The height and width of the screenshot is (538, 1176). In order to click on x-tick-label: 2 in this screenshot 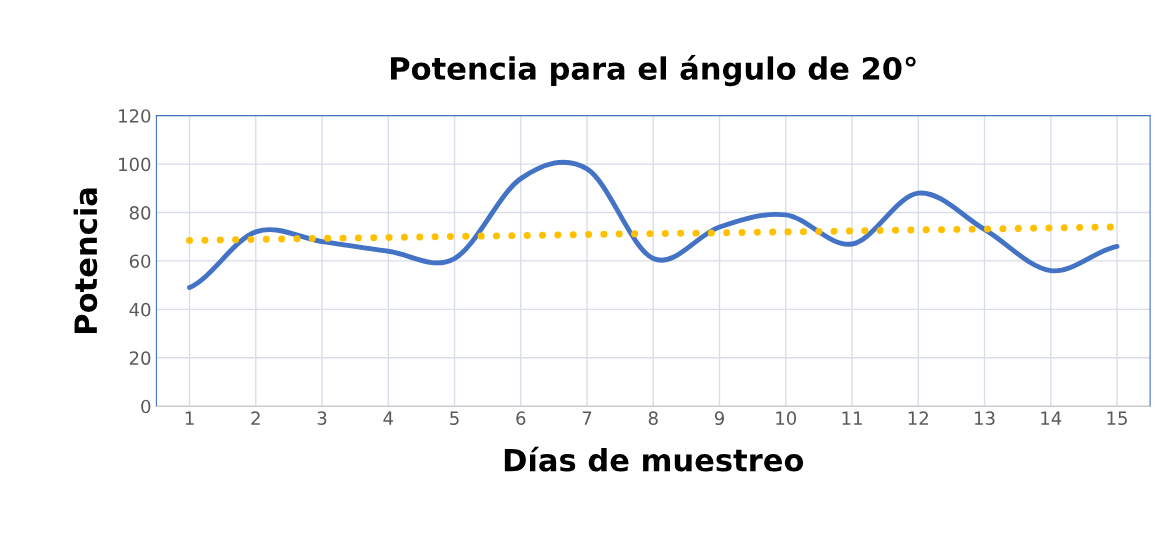, I will do `click(255, 418)`.